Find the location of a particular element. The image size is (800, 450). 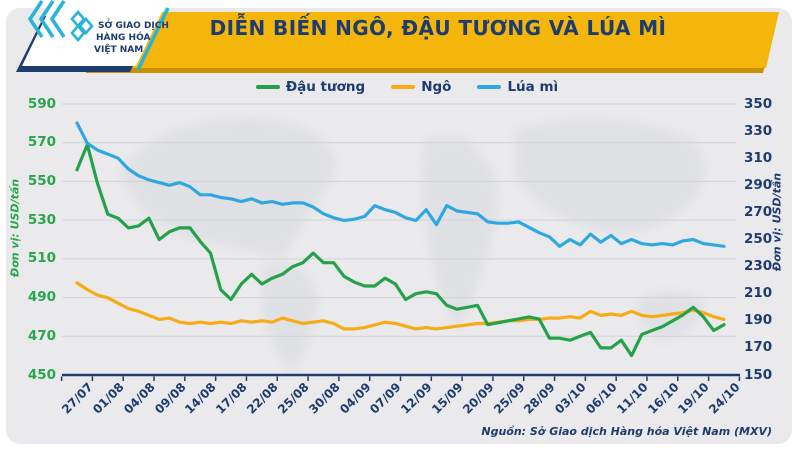

left-axis-tick-label: 470 is located at coordinates (41, 335).